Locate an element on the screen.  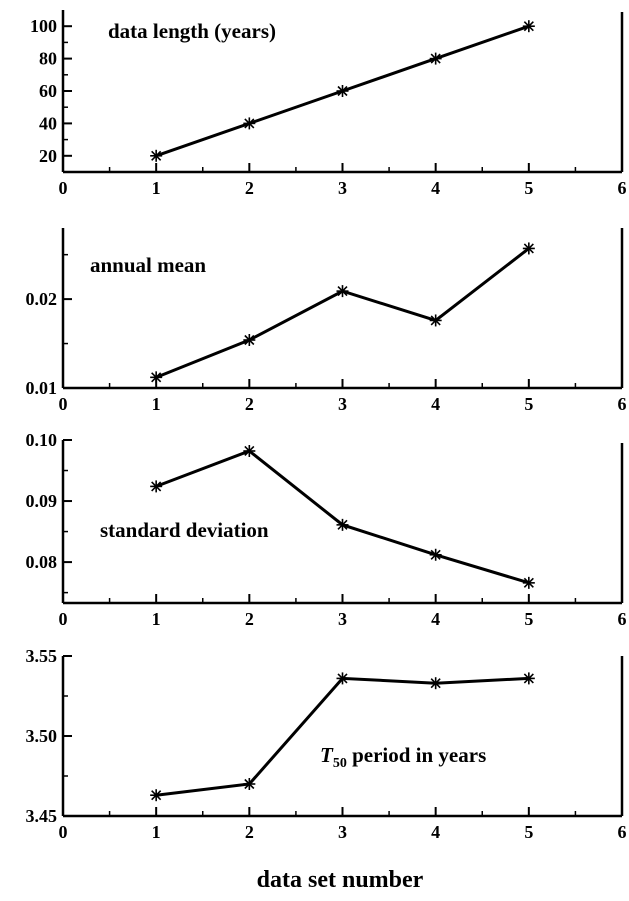
y-tick-label: 100 is located at coordinates (43, 26).